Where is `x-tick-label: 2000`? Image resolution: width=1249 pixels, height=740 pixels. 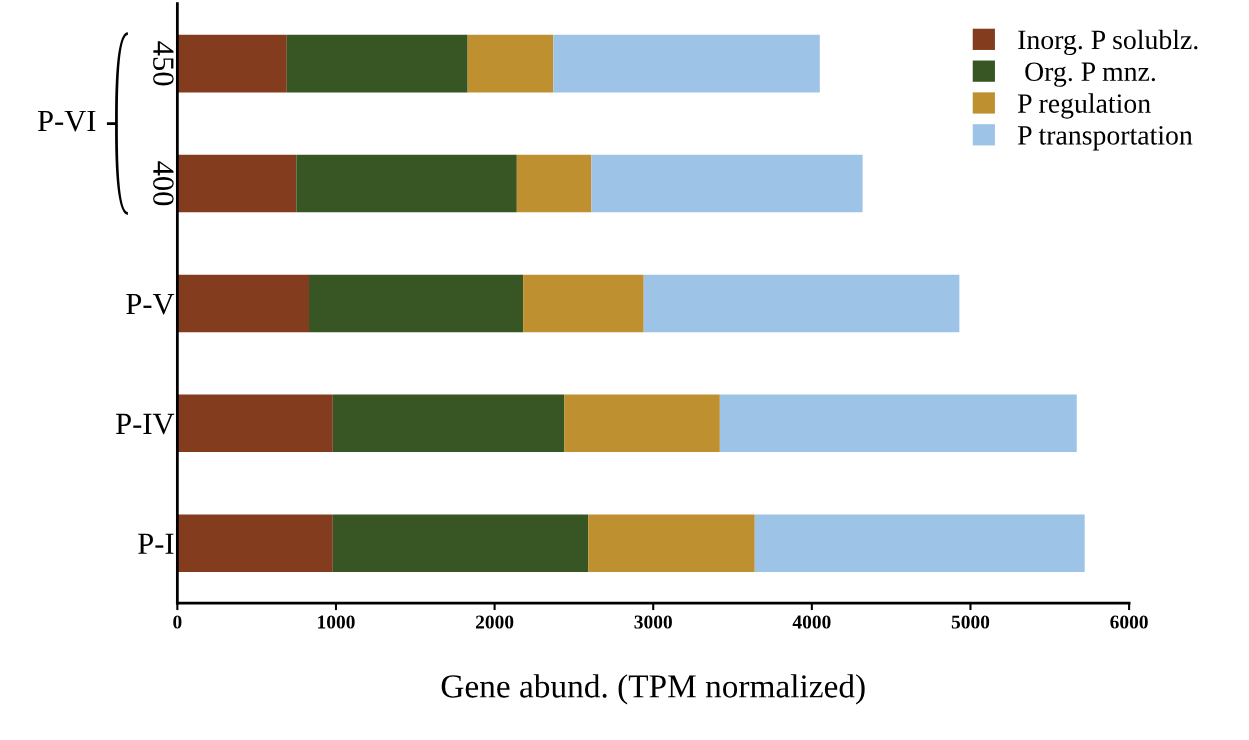 x-tick-label: 2000 is located at coordinates (494, 622).